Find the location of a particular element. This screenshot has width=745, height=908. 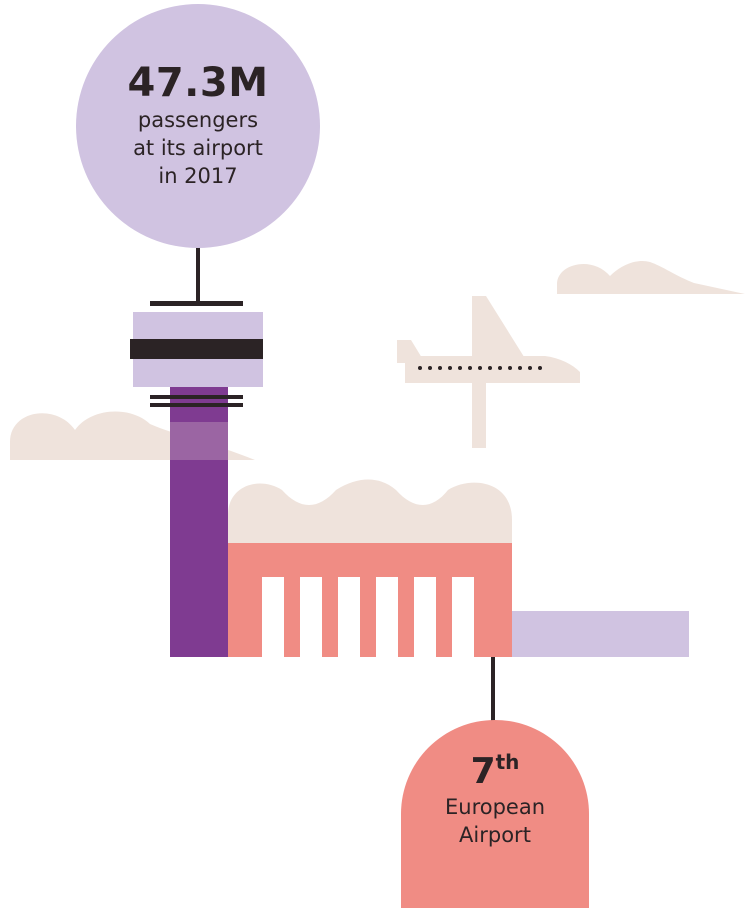

ranking-caption-line-2: Airport is located at coordinates (495, 835).